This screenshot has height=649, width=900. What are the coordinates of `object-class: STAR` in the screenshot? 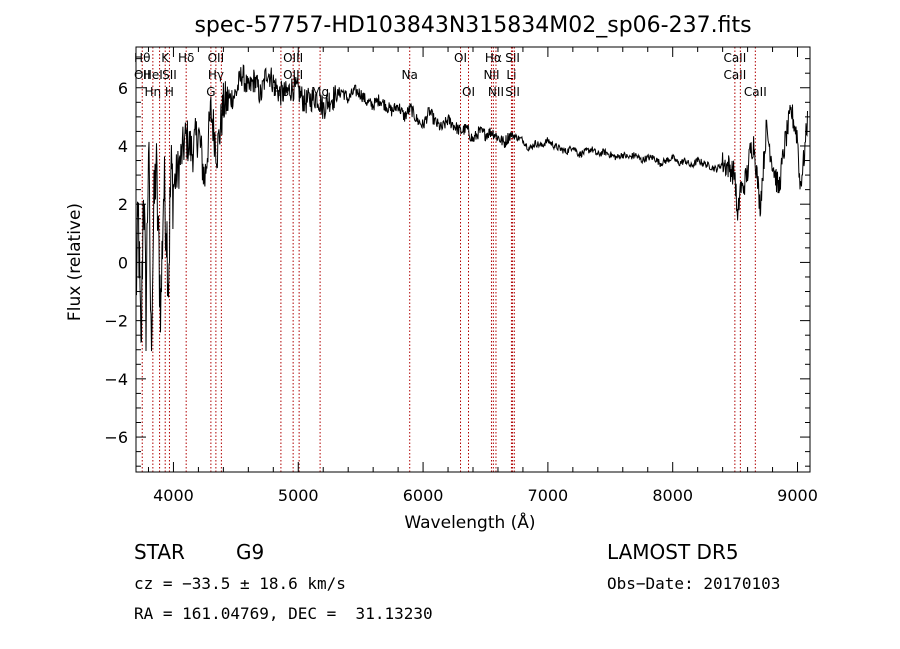 It's located at (159, 552).